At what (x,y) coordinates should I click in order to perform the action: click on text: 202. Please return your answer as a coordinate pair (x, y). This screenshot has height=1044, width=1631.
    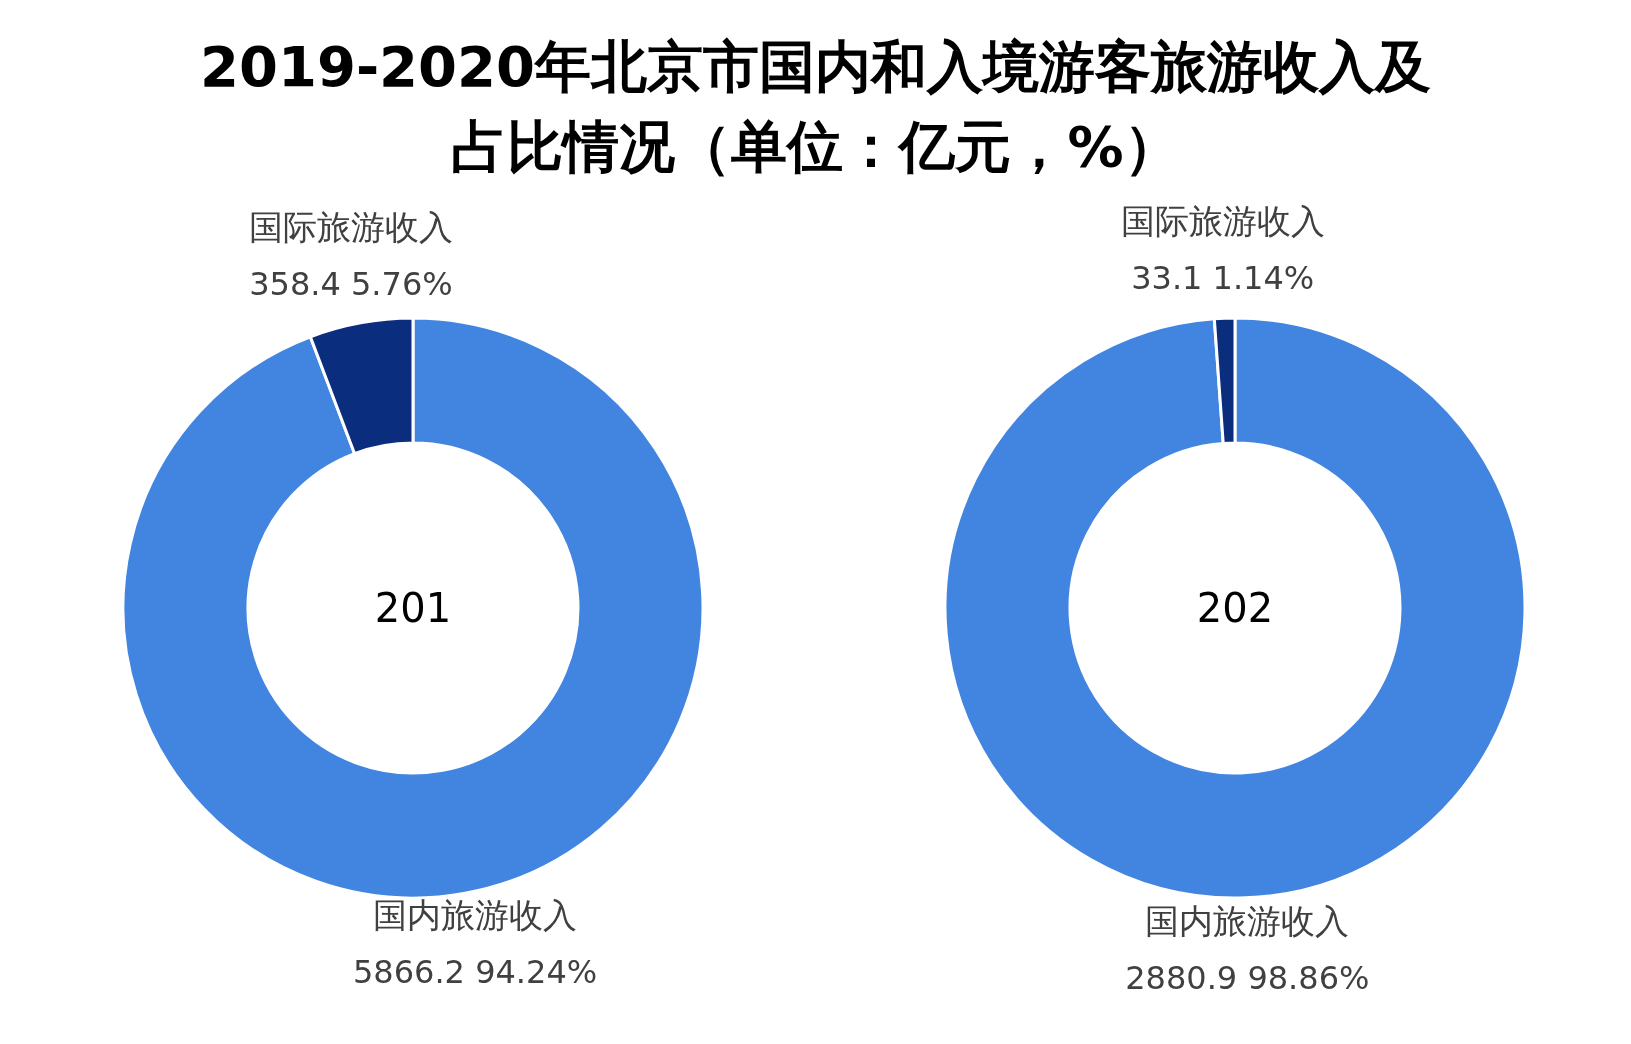
    Looking at the image, I should click on (1235, 608).